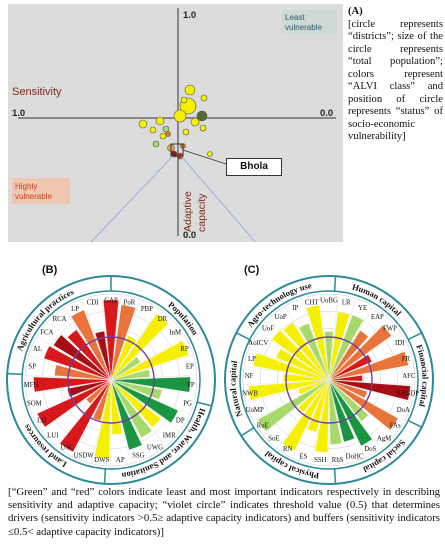 This screenshot has width=445, height=550. What do you see at coordinates (163, 319) in the screenshot?
I see `indicator-label: DR` at bounding box center [163, 319].